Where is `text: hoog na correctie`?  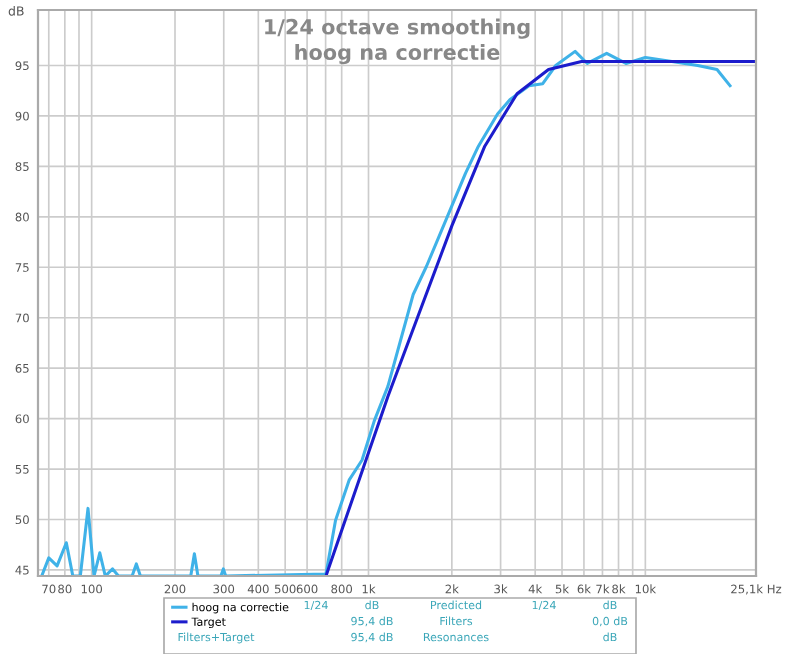
text: hoog na correctie is located at coordinates (397, 54).